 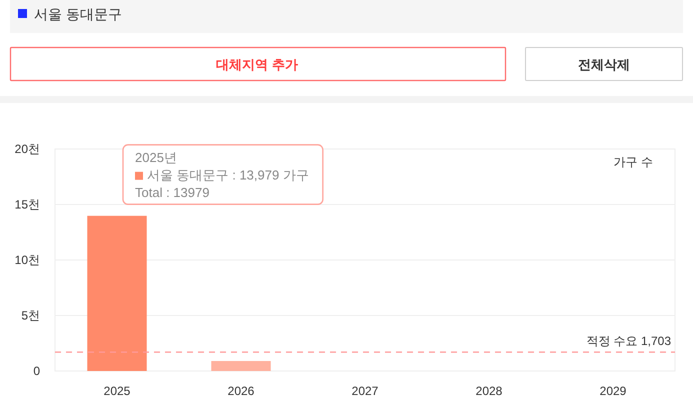 I want to click on y-tick-label: 0, so click(x=36, y=371).